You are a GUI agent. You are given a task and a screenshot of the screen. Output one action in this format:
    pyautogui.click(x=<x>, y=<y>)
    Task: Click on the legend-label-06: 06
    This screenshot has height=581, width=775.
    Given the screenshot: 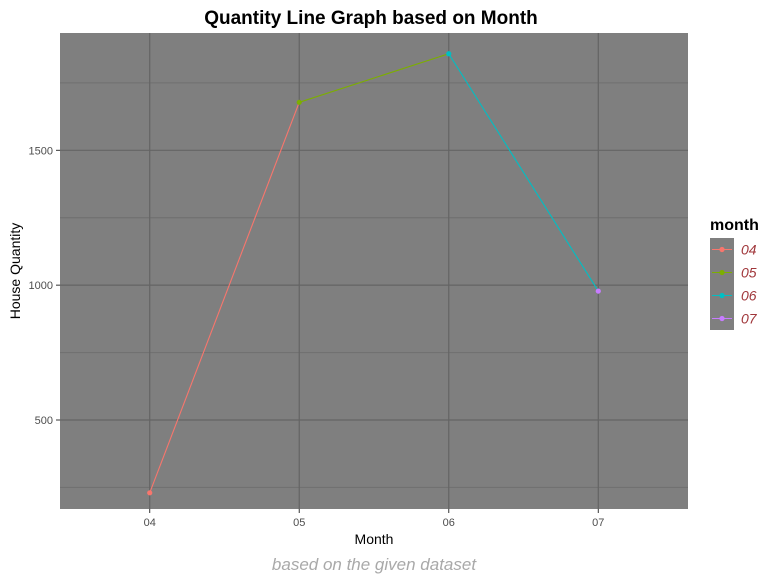 What is the action you would take?
    pyautogui.click(x=749, y=296)
    